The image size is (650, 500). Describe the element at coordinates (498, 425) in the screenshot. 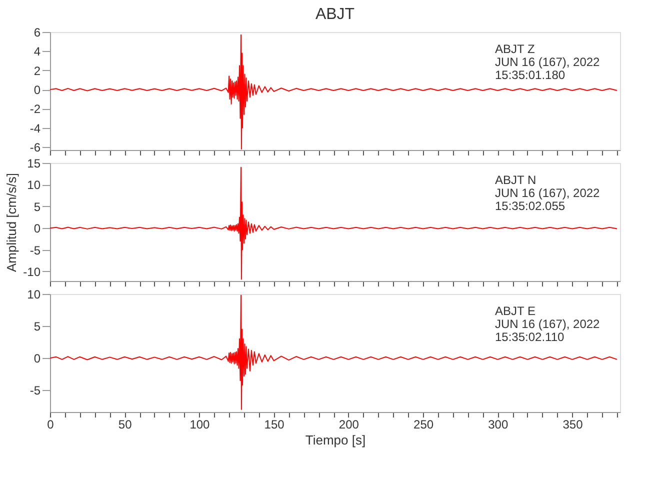

I see `x-tick-label: 300` at that location.